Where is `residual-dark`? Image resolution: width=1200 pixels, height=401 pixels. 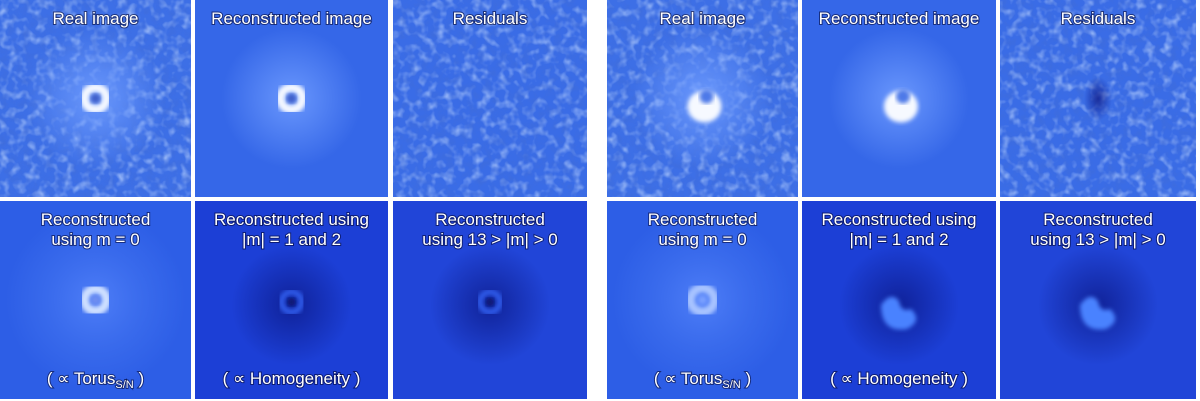
residual-dark is located at coordinates (1098, 98).